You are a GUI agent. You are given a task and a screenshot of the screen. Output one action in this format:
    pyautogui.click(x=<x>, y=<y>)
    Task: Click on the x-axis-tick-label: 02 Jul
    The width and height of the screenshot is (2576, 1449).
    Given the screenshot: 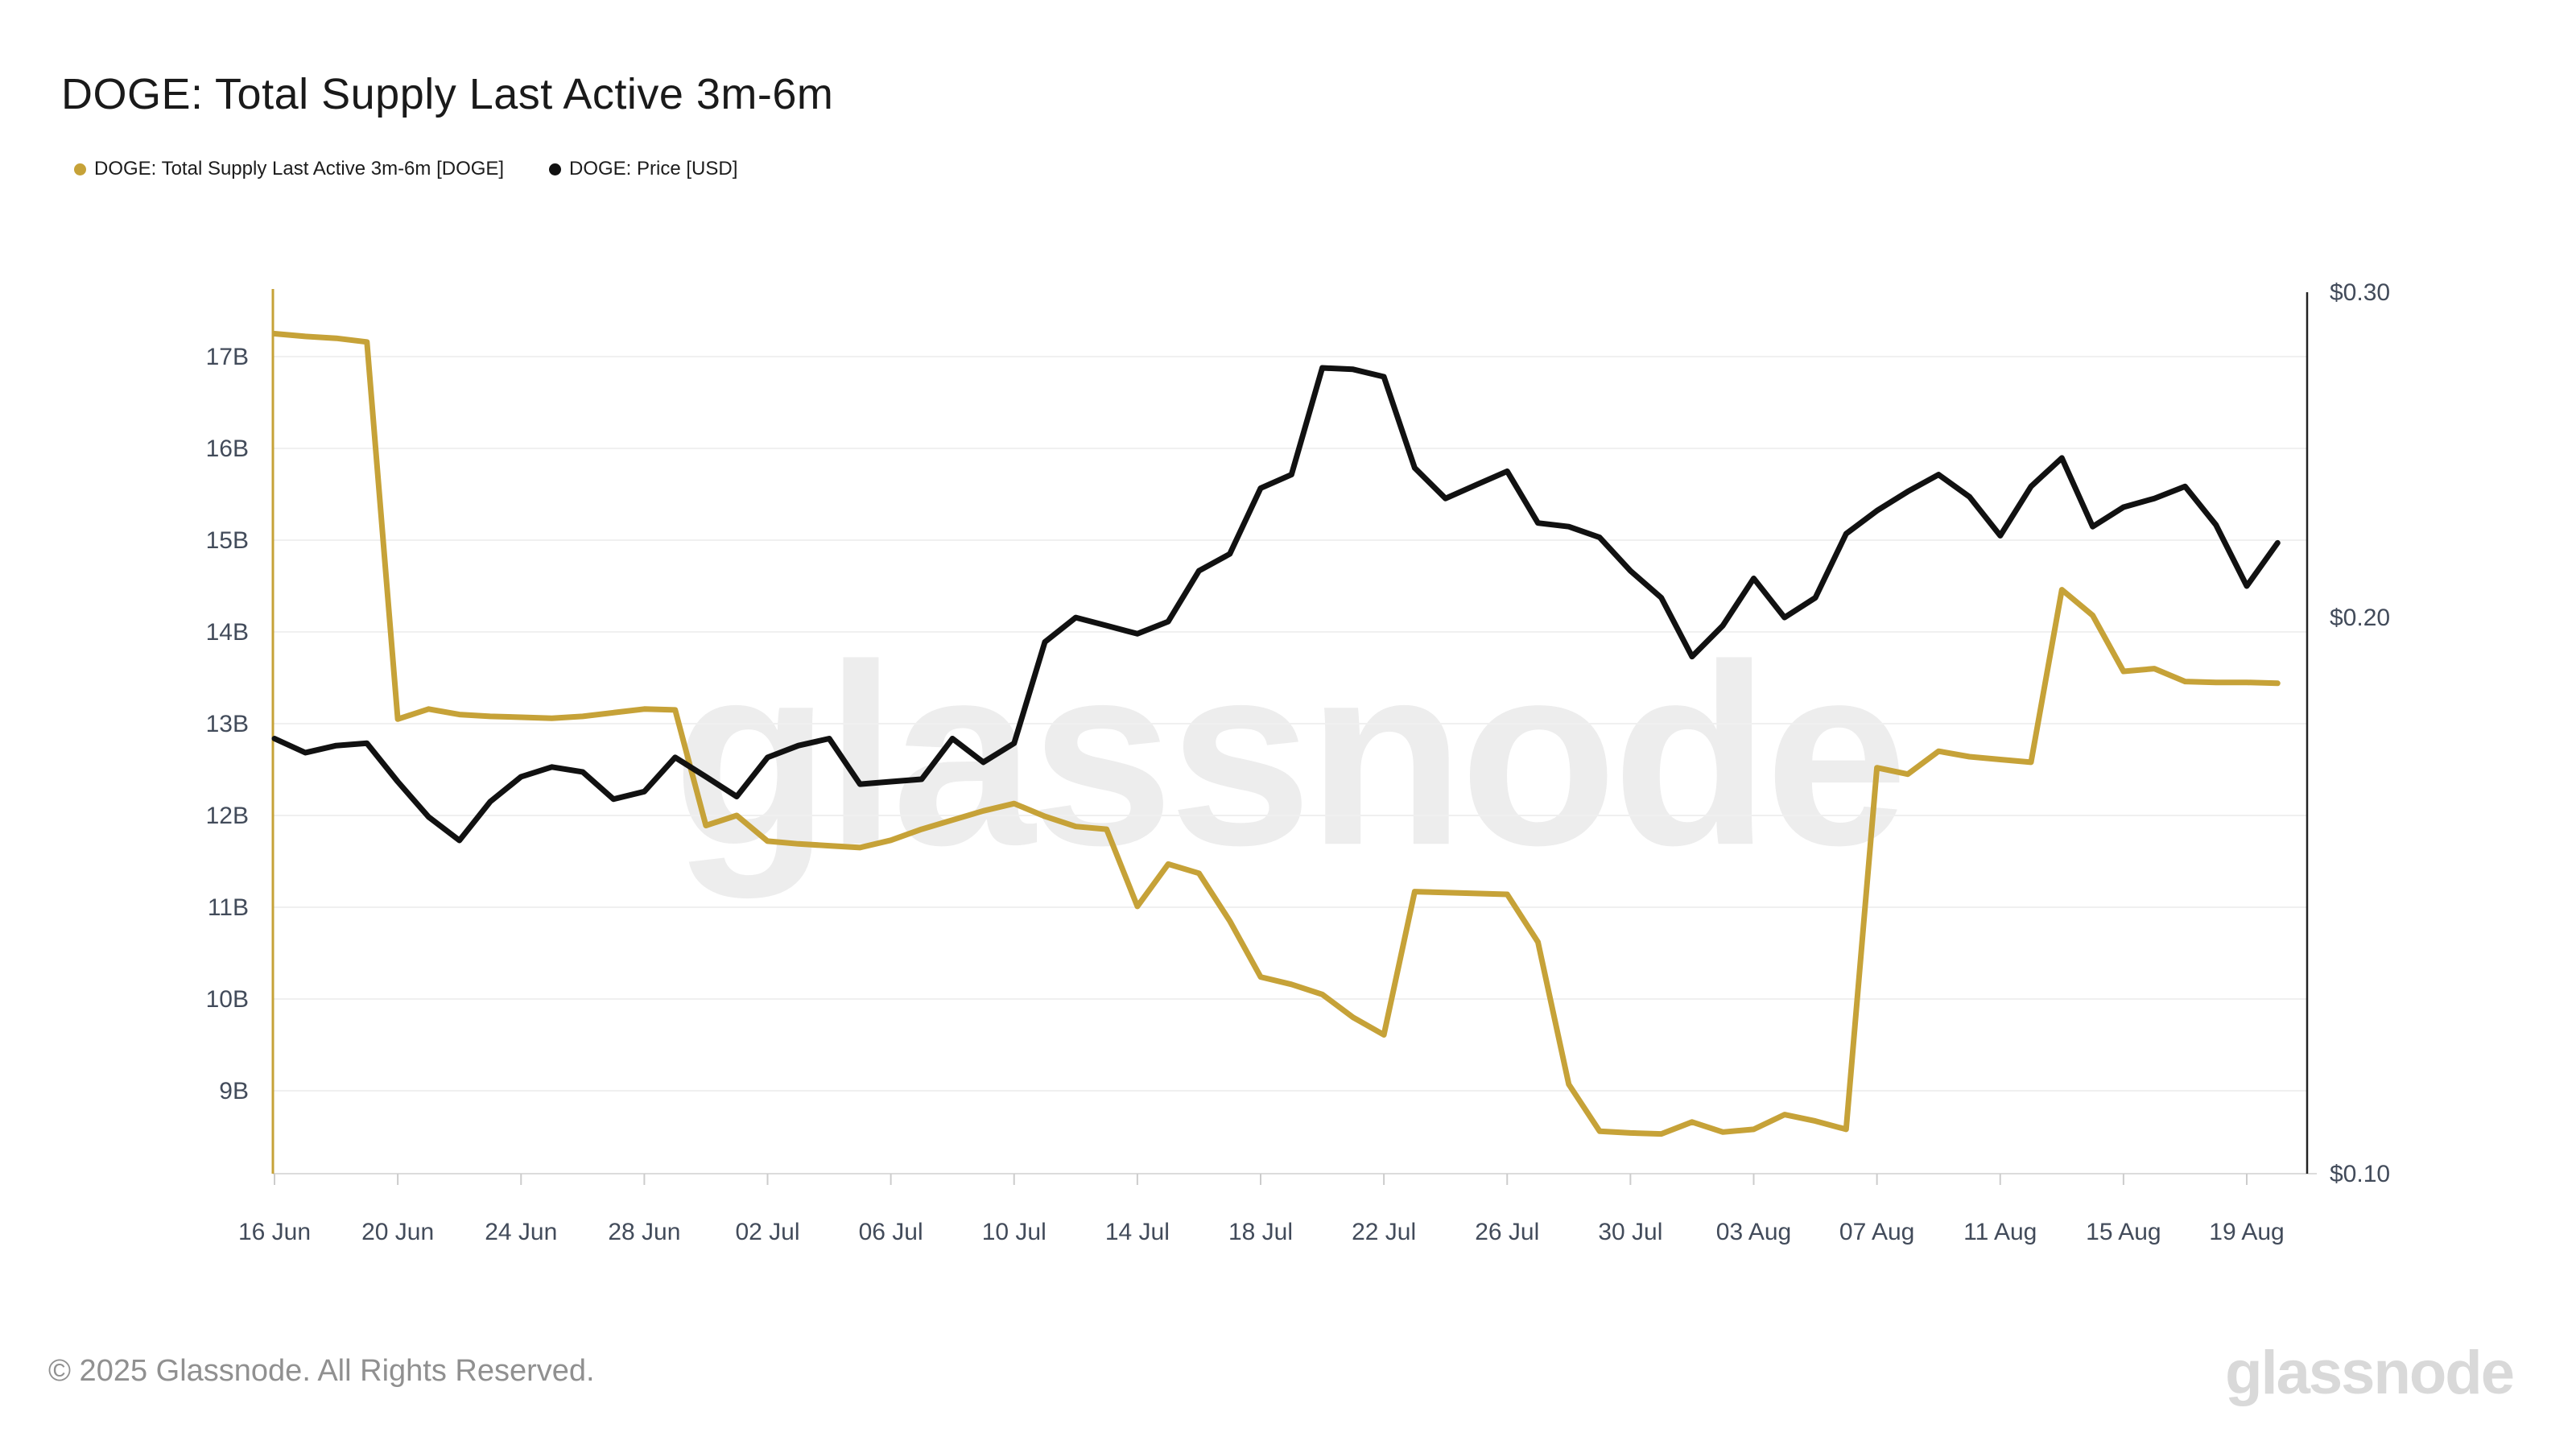 What is the action you would take?
    pyautogui.click(x=767, y=1232)
    